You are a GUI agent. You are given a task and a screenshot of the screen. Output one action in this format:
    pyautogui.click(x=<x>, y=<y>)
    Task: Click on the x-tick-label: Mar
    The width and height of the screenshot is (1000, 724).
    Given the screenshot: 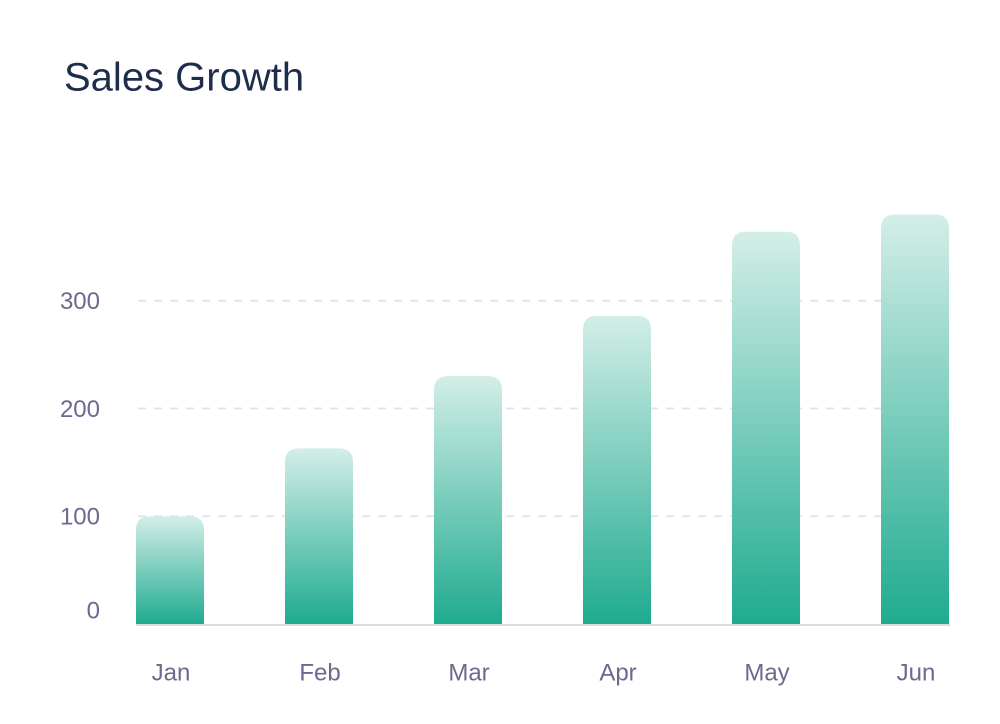 What is the action you would take?
    pyautogui.click(x=468, y=672)
    